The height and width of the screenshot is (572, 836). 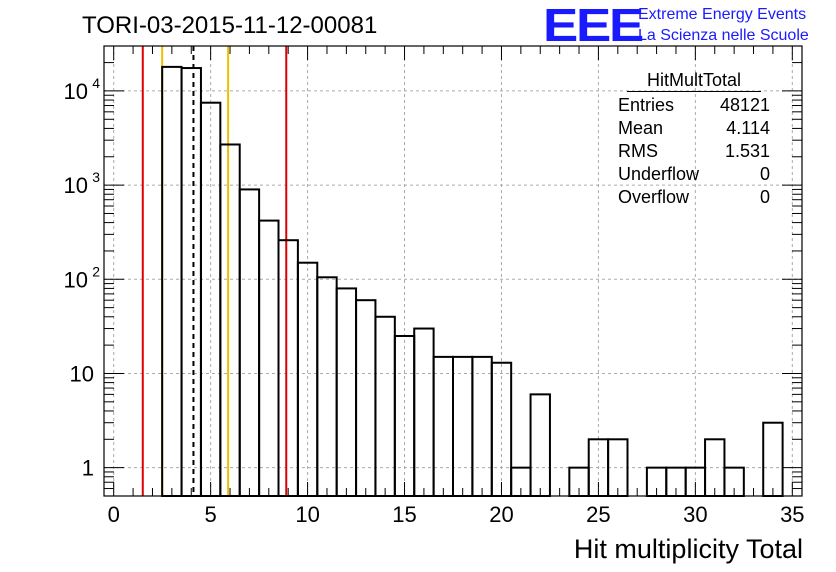 I want to click on x-tick-label: 25, so click(x=598, y=514).